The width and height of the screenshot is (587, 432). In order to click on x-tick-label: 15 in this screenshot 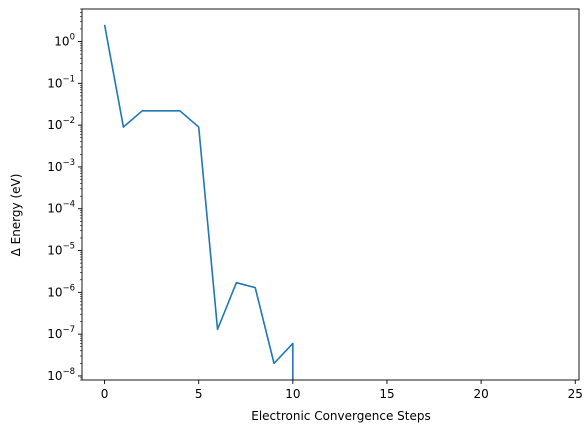, I will do `click(386, 394)`.